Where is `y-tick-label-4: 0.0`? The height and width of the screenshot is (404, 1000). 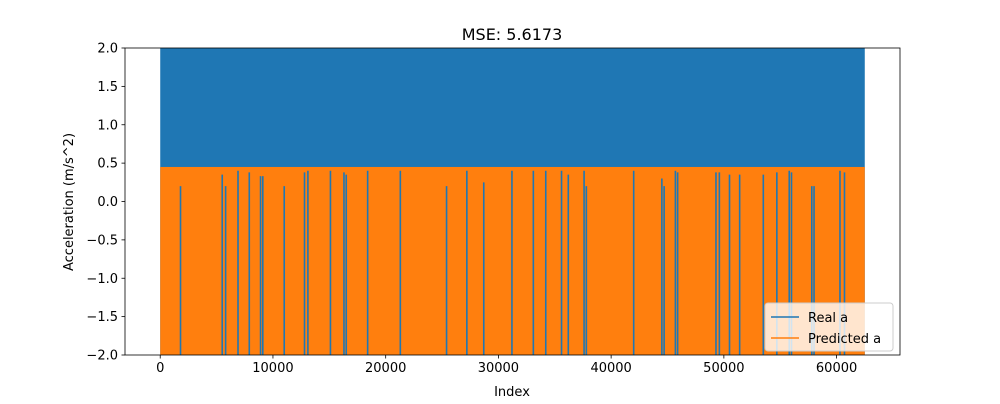 y-tick-label-4: 0.0 is located at coordinates (107, 202).